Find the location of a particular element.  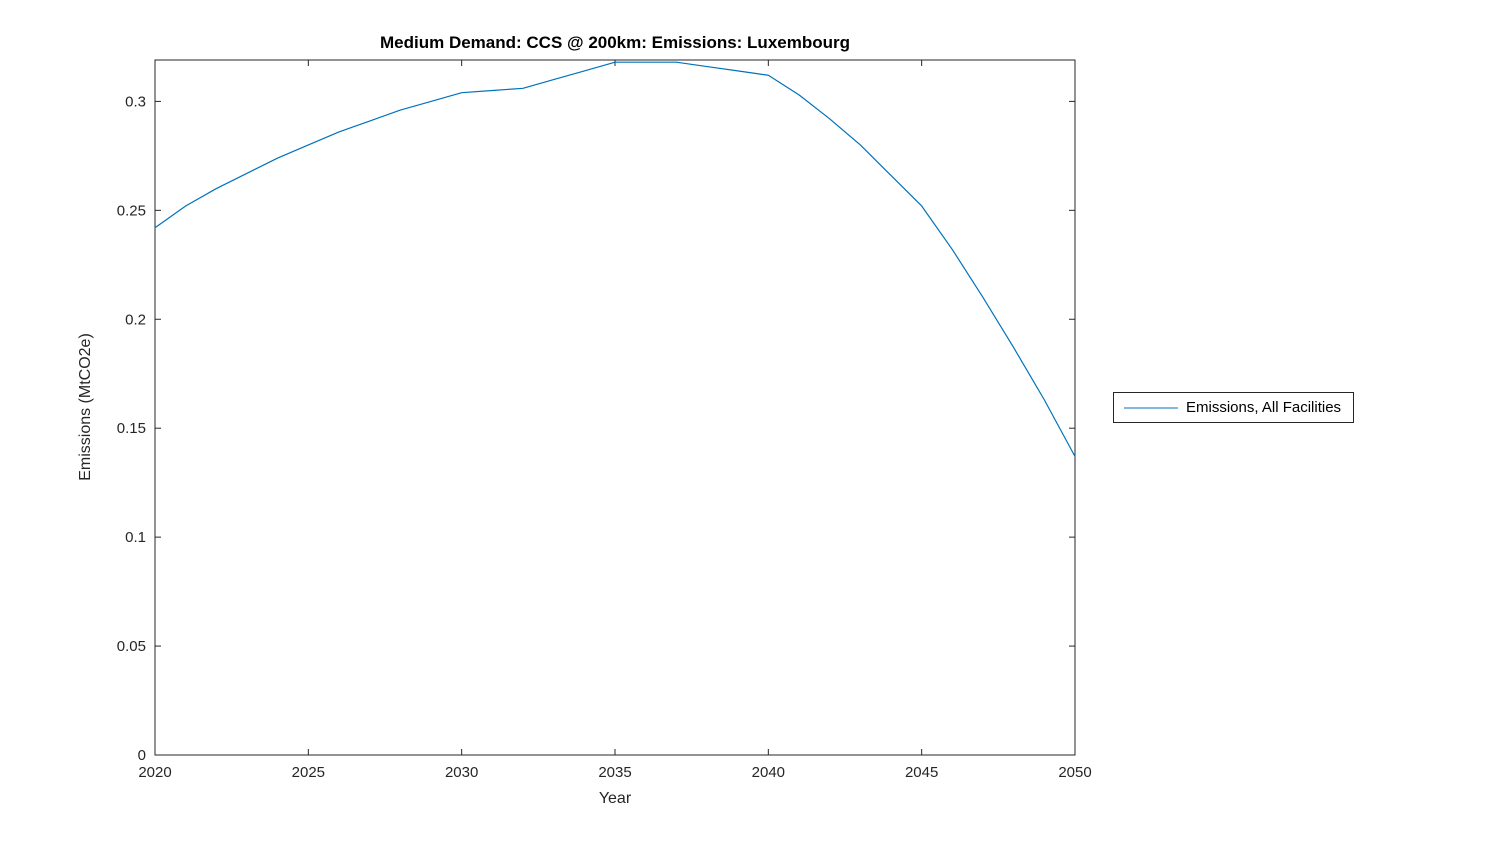

legend-box: Emissions, All Facilities is located at coordinates (1234, 407).